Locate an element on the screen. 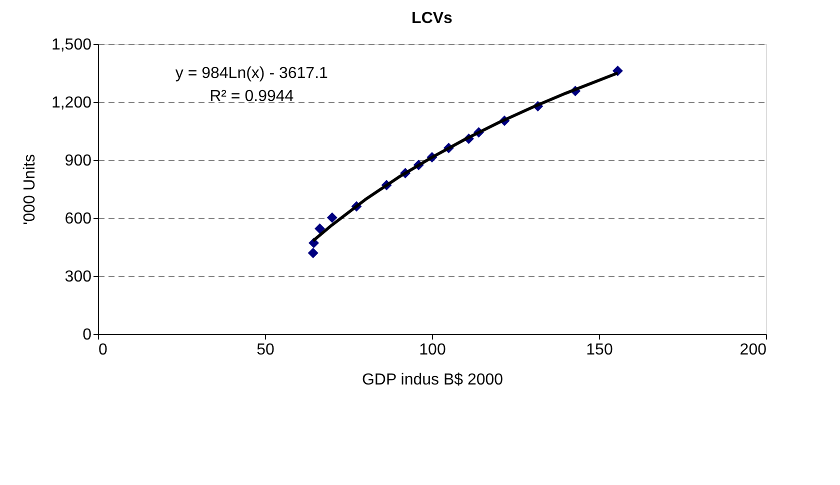 The image size is (840, 485). x-tick-label: 200 is located at coordinates (753, 350).